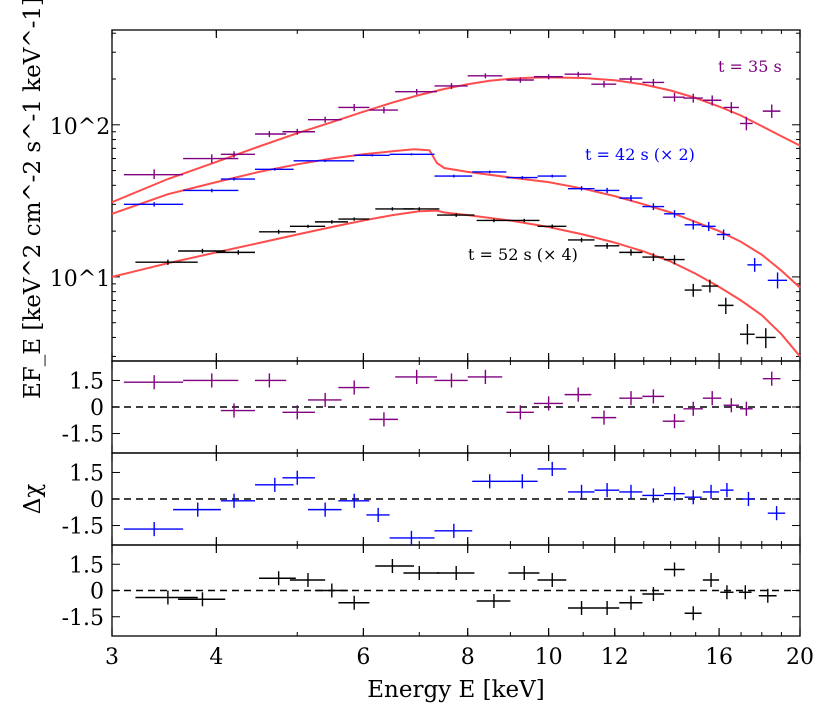 The height and width of the screenshot is (717, 830). I want to click on y-axis-title-resid: Δχ, so click(33, 499).